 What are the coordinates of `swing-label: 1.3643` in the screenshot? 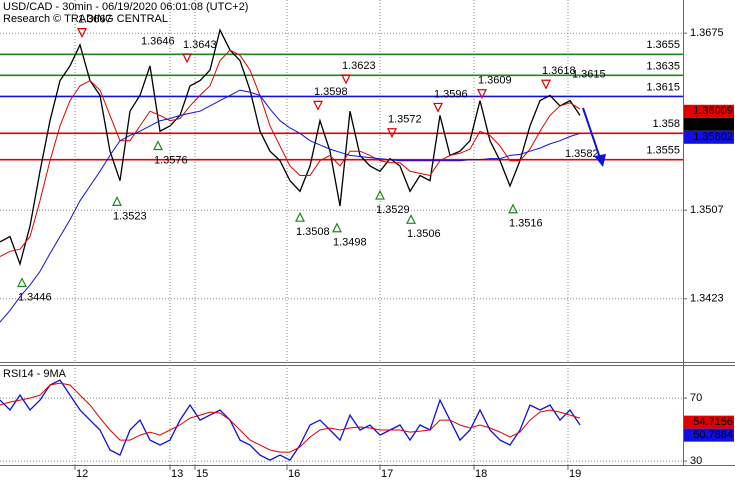 It's located at (200, 45).